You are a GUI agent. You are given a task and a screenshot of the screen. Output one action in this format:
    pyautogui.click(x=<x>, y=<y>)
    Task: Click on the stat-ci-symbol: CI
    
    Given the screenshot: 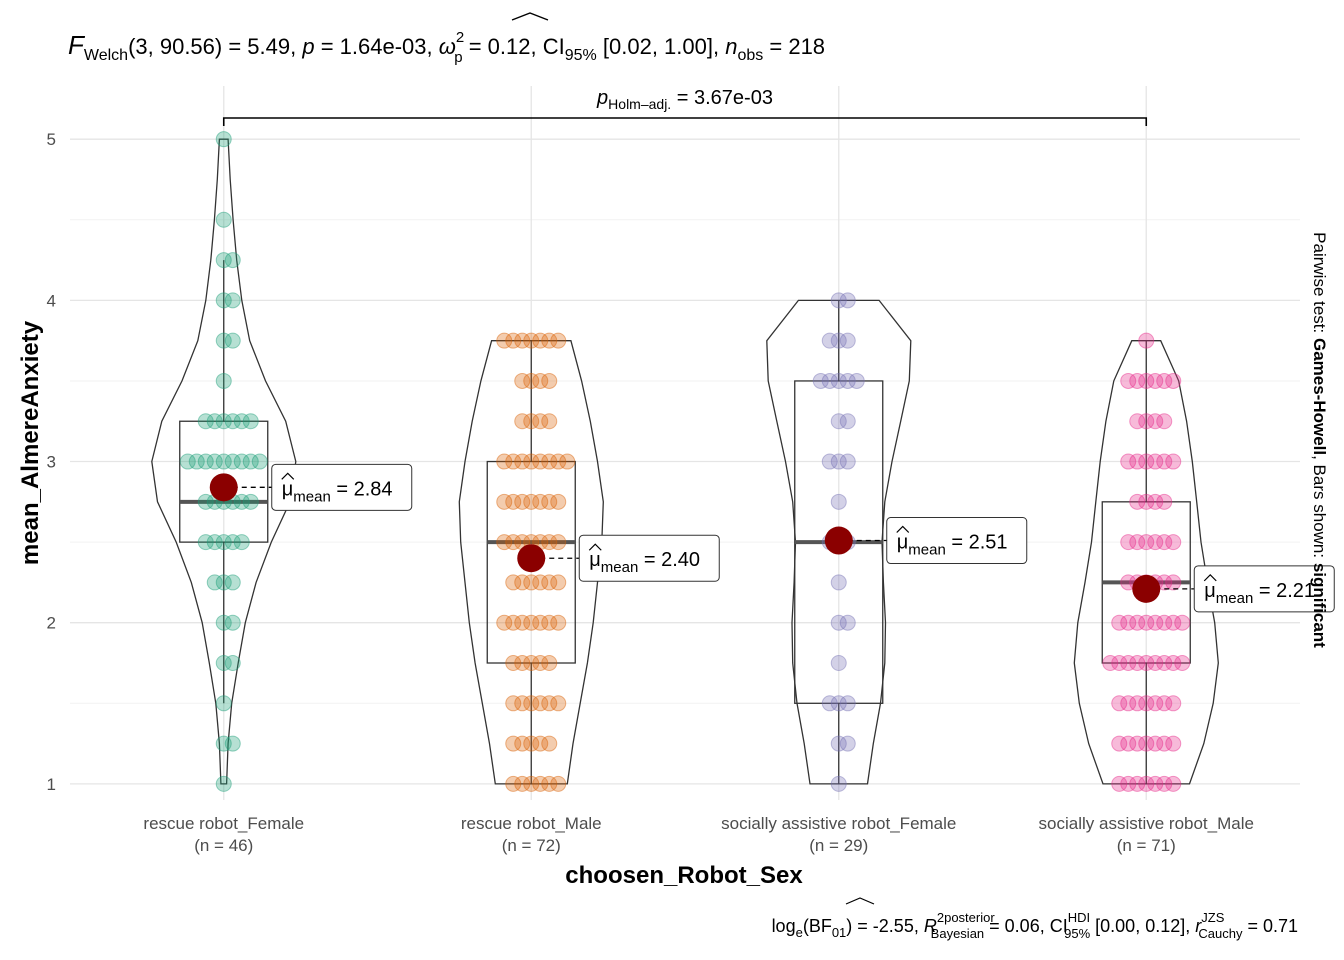 What is the action you would take?
    pyautogui.click(x=554, y=46)
    